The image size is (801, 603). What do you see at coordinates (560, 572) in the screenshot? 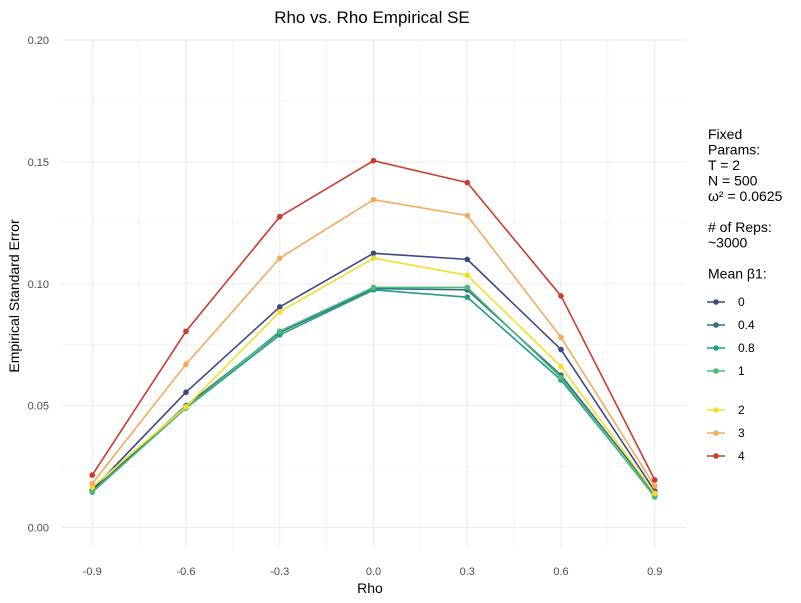
I see `x-tick-label: 0.6` at bounding box center [560, 572].